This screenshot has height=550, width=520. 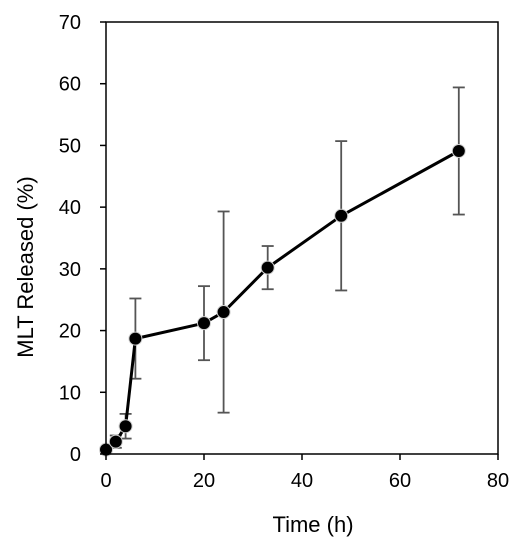 I want to click on y-axis-title: MLT Released (%), so click(x=25, y=266).